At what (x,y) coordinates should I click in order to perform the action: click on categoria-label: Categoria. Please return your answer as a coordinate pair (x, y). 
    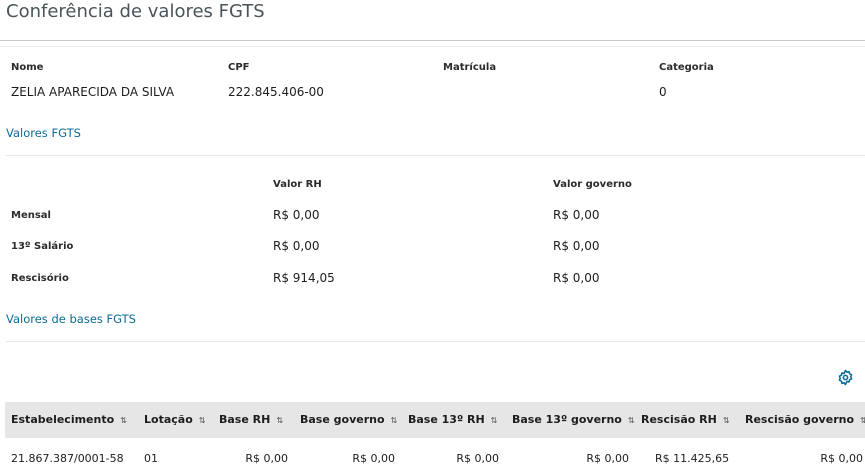
    Looking at the image, I should click on (686, 67).